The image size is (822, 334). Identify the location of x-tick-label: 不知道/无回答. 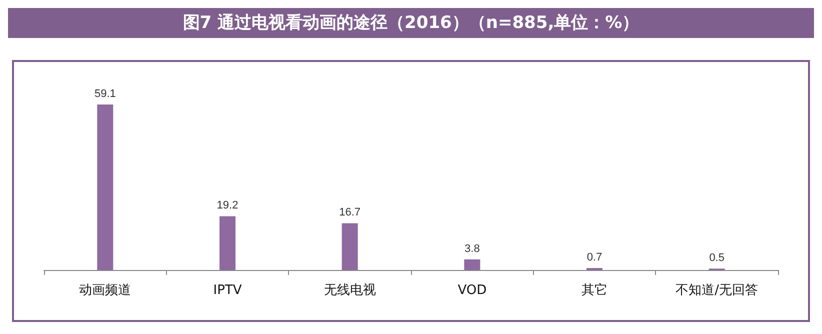
(717, 290).